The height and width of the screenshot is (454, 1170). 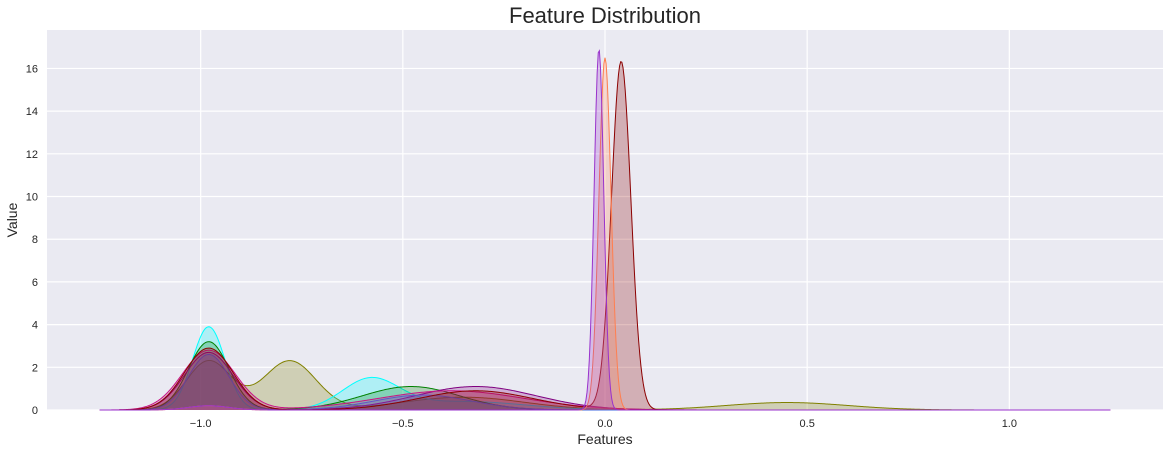 What do you see at coordinates (35, 326) in the screenshot?
I see `y-tick-label: 4` at bounding box center [35, 326].